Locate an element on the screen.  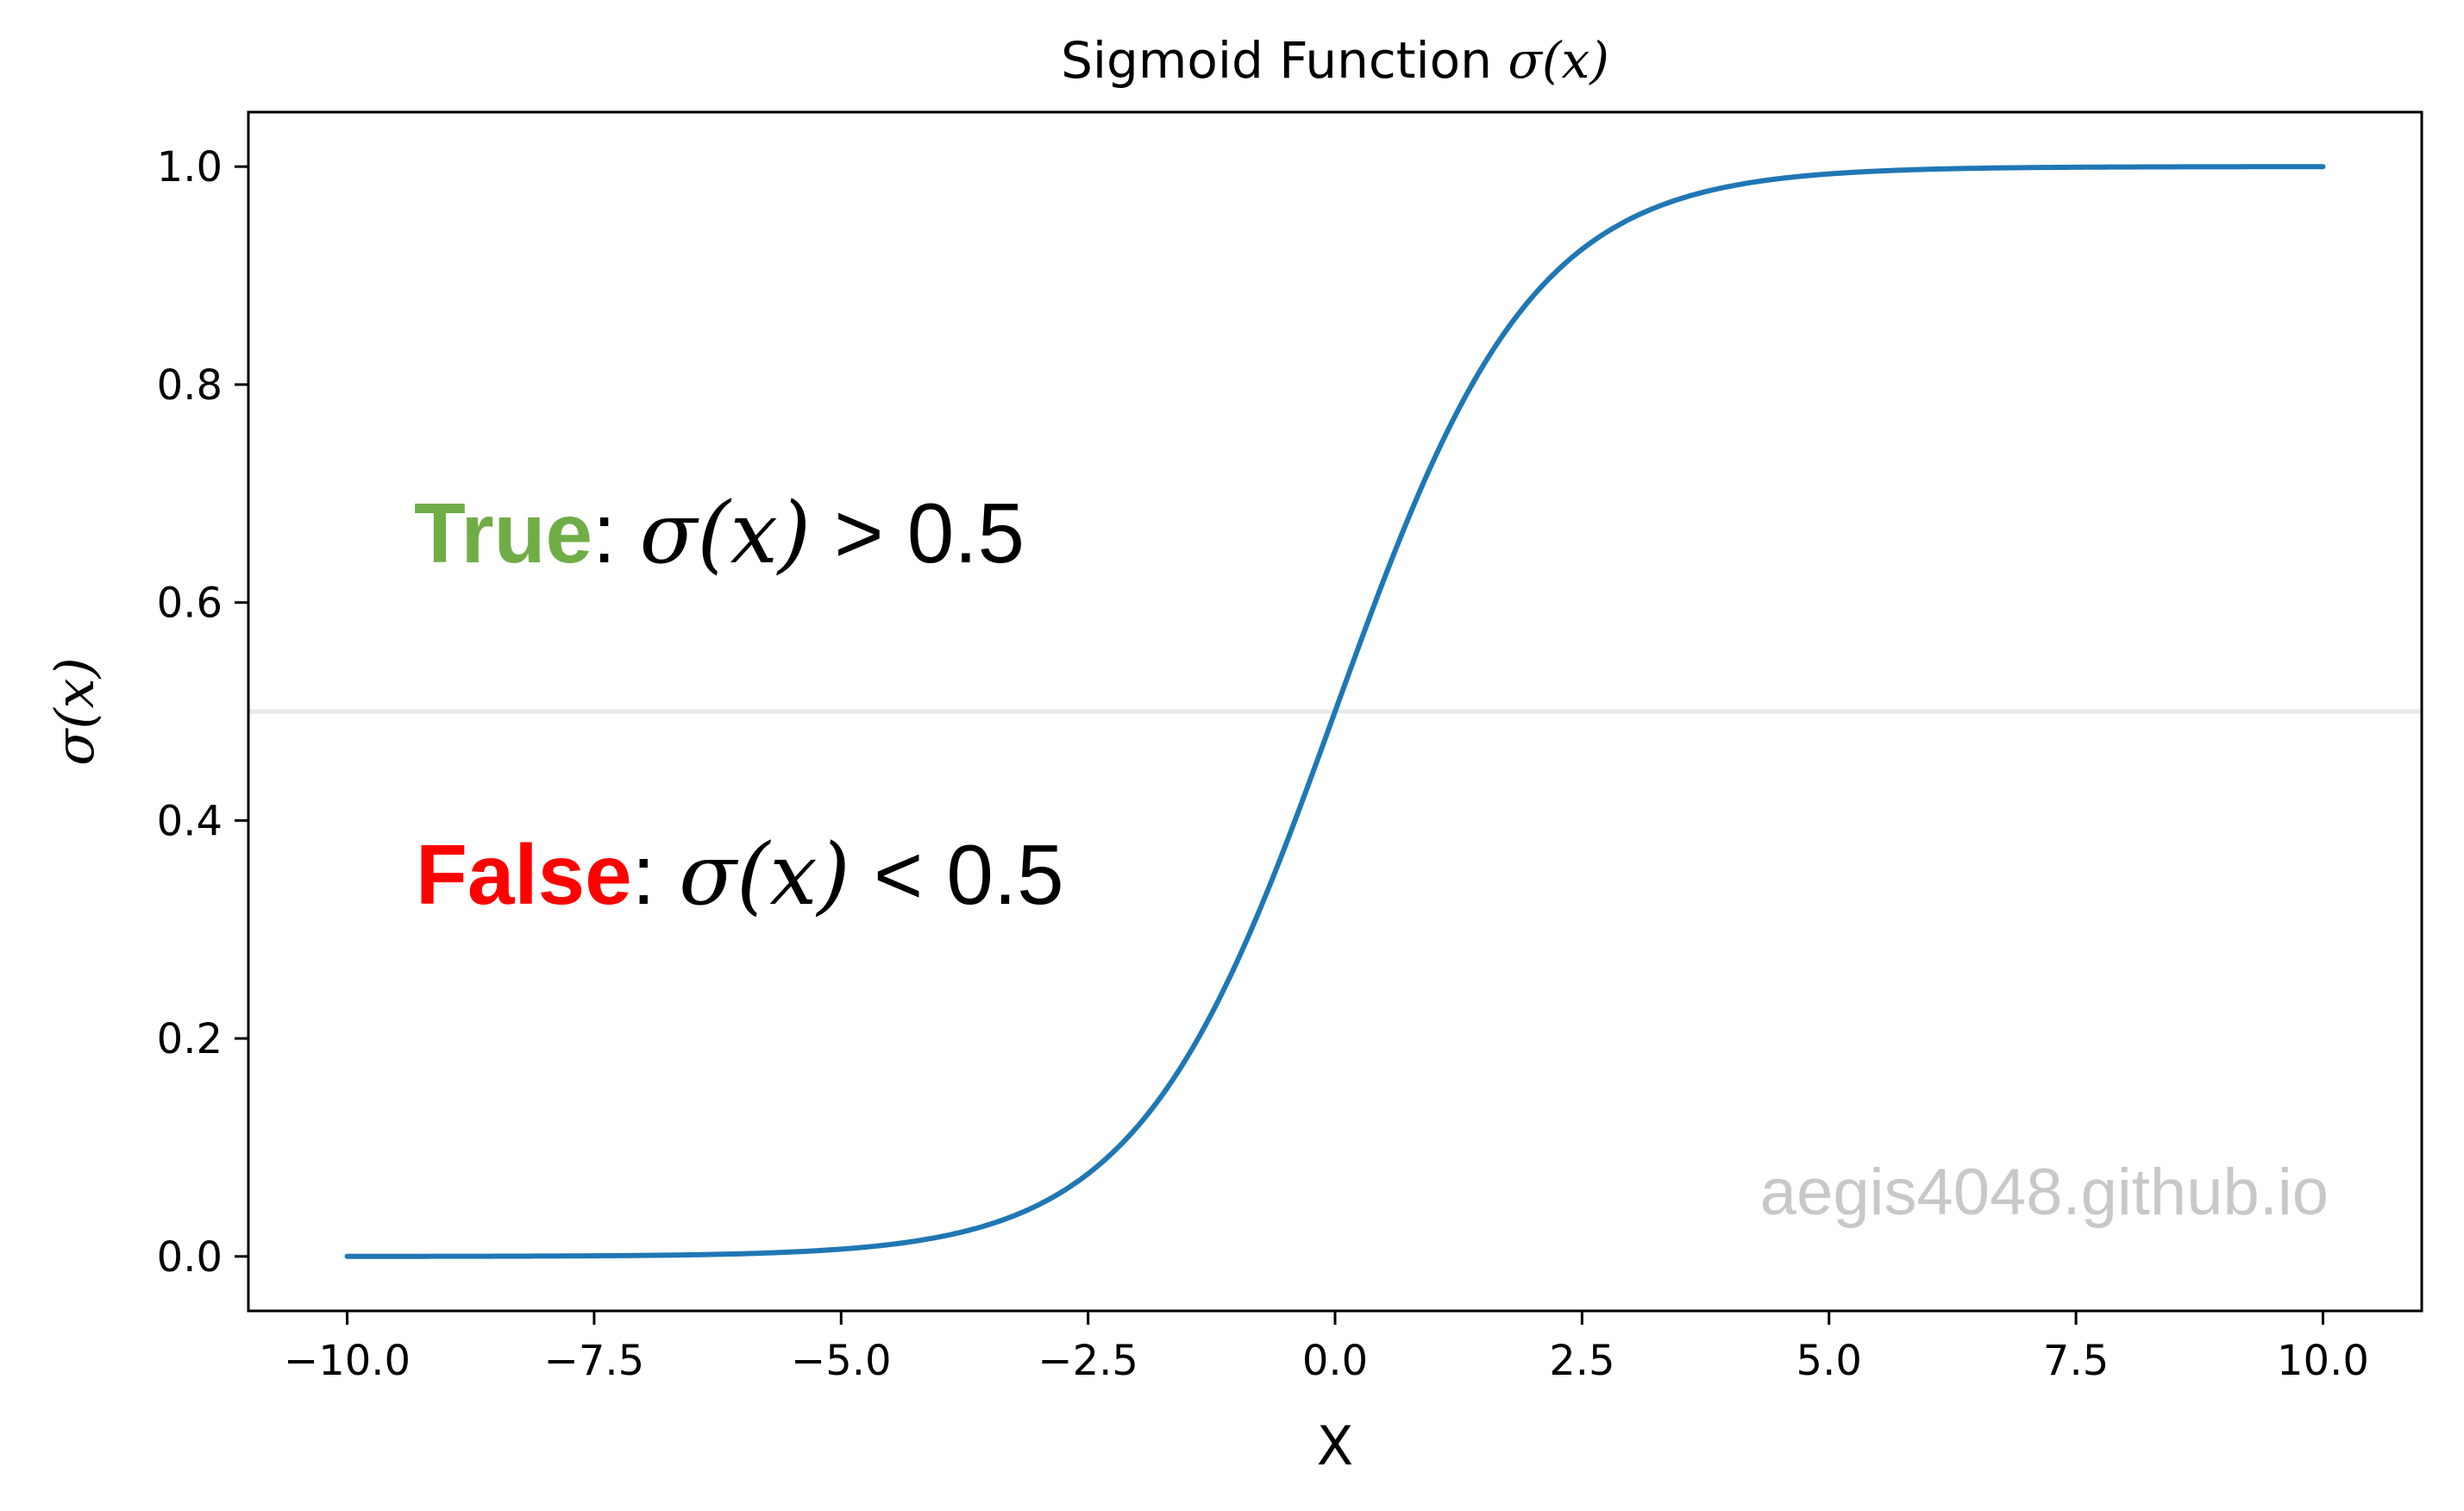
false-annotation: False: σ(x) < 0.5 is located at coordinates (740, 876).